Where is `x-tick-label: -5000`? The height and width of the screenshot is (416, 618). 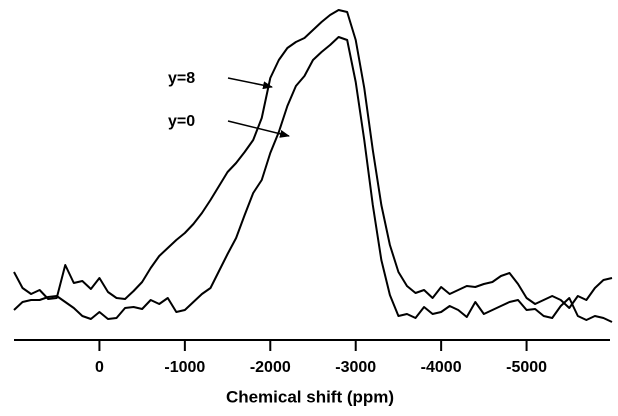
x-tick-label: -5000 is located at coordinates (526, 367).